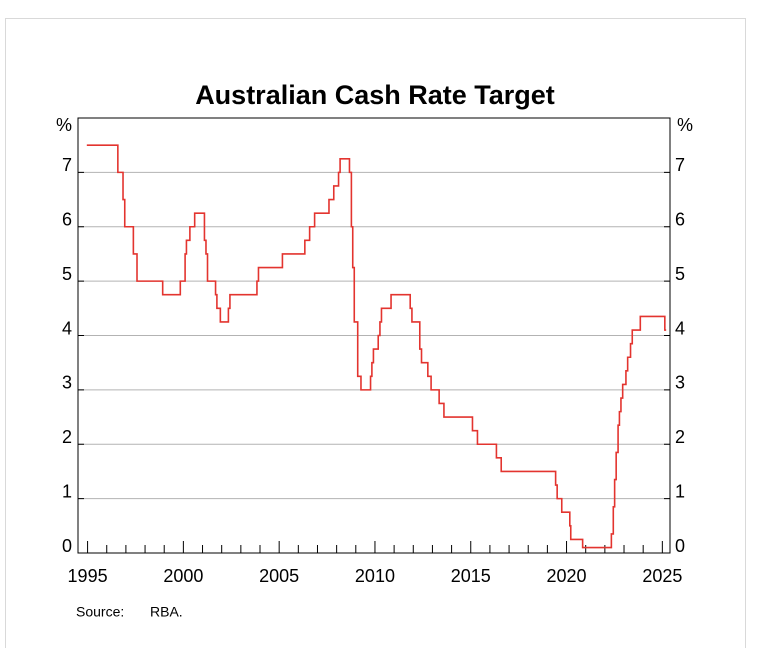 This screenshot has width=764, height=648. What do you see at coordinates (64, 125) in the screenshot?
I see `y-axis-label: %` at bounding box center [64, 125].